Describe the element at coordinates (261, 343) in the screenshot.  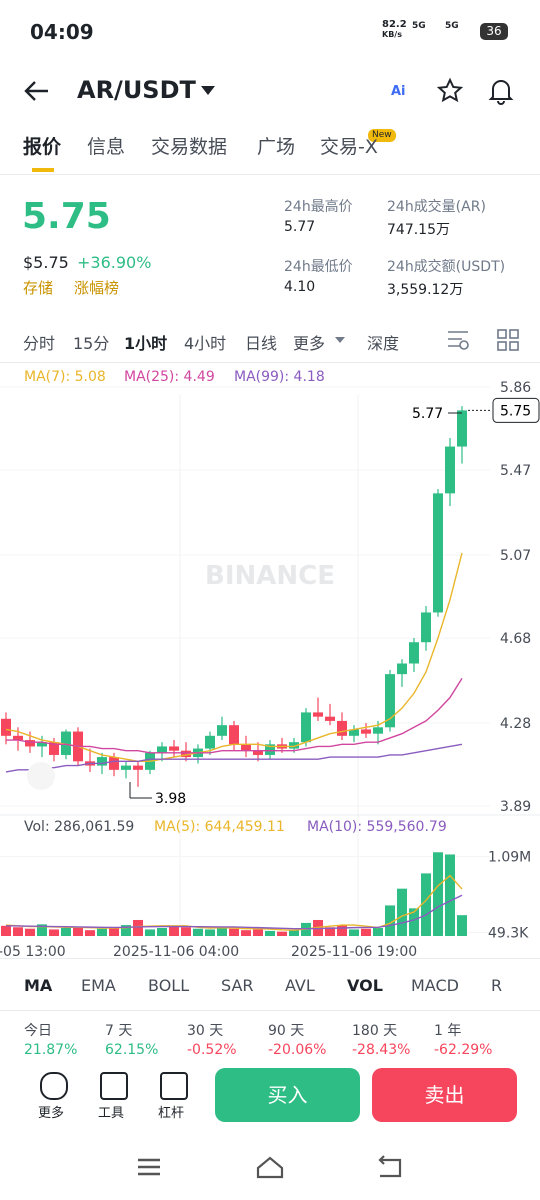
I see `interval: 日线` at that location.